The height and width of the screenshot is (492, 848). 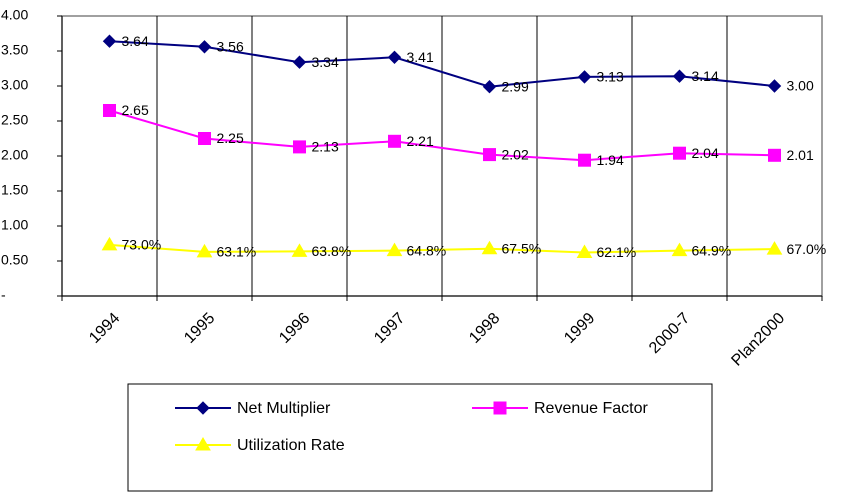 I want to click on data-label: 2.65, so click(x=135, y=110).